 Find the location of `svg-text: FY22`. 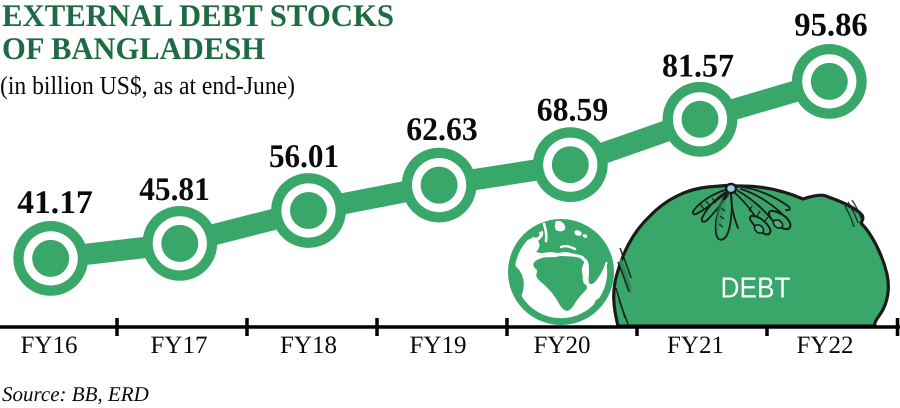

svg-text: FY22 is located at coordinates (825, 345).